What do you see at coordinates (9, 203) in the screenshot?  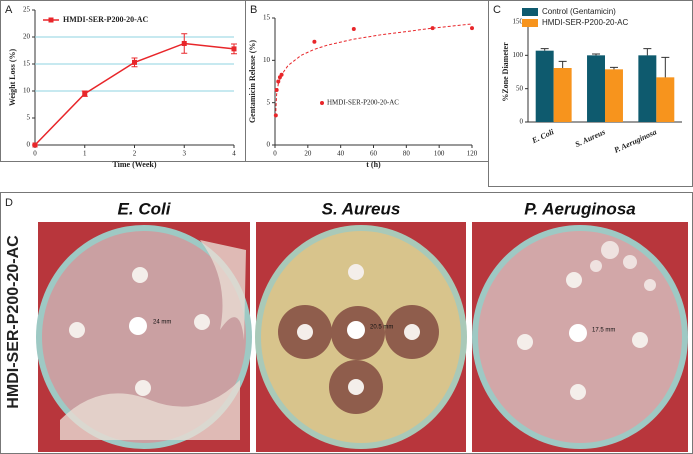 I see `panel-label: D` at bounding box center [9, 203].